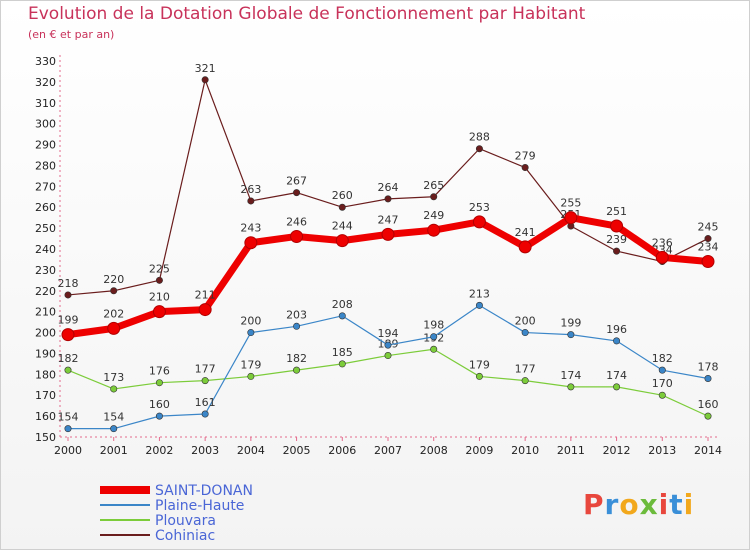 The image size is (750, 550). Describe the element at coordinates (205, 402) in the screenshot. I see `data-label: 161` at that location.